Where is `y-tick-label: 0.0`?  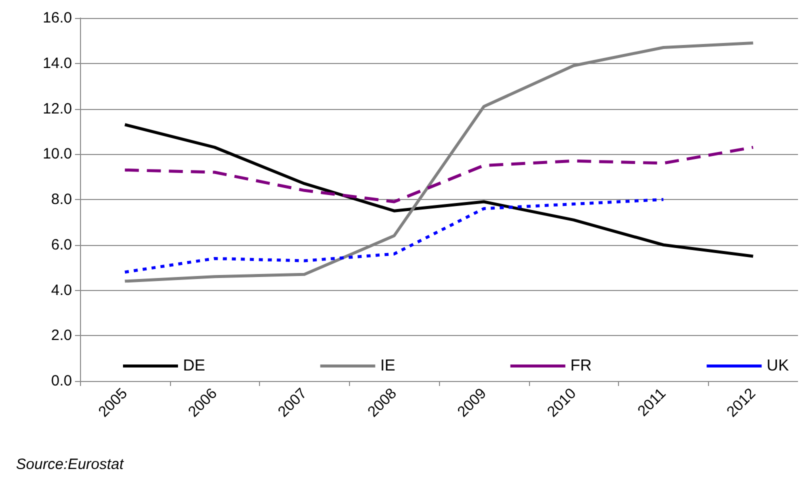
y-tick-label: 0.0 is located at coordinates (61, 381).